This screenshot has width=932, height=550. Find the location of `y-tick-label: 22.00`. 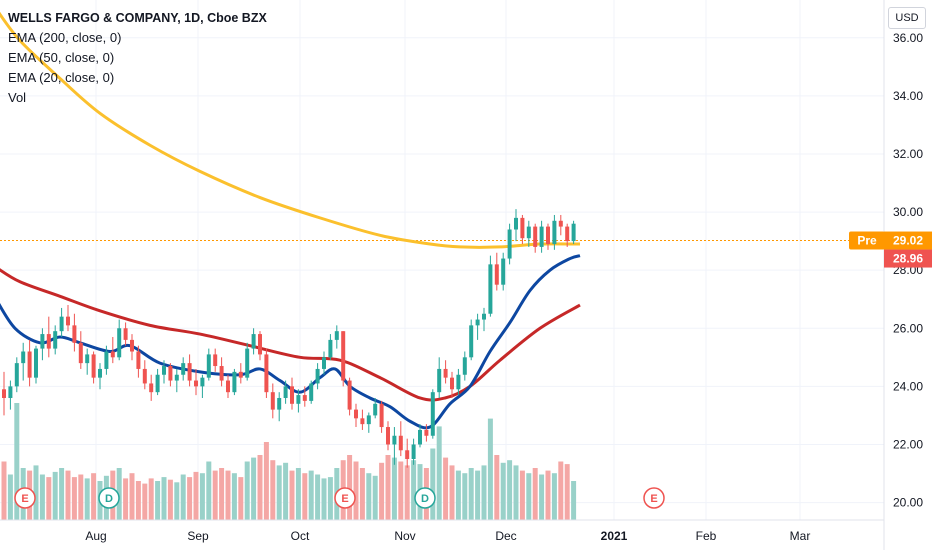

y-tick-label: 22.00 is located at coordinates (908, 444).